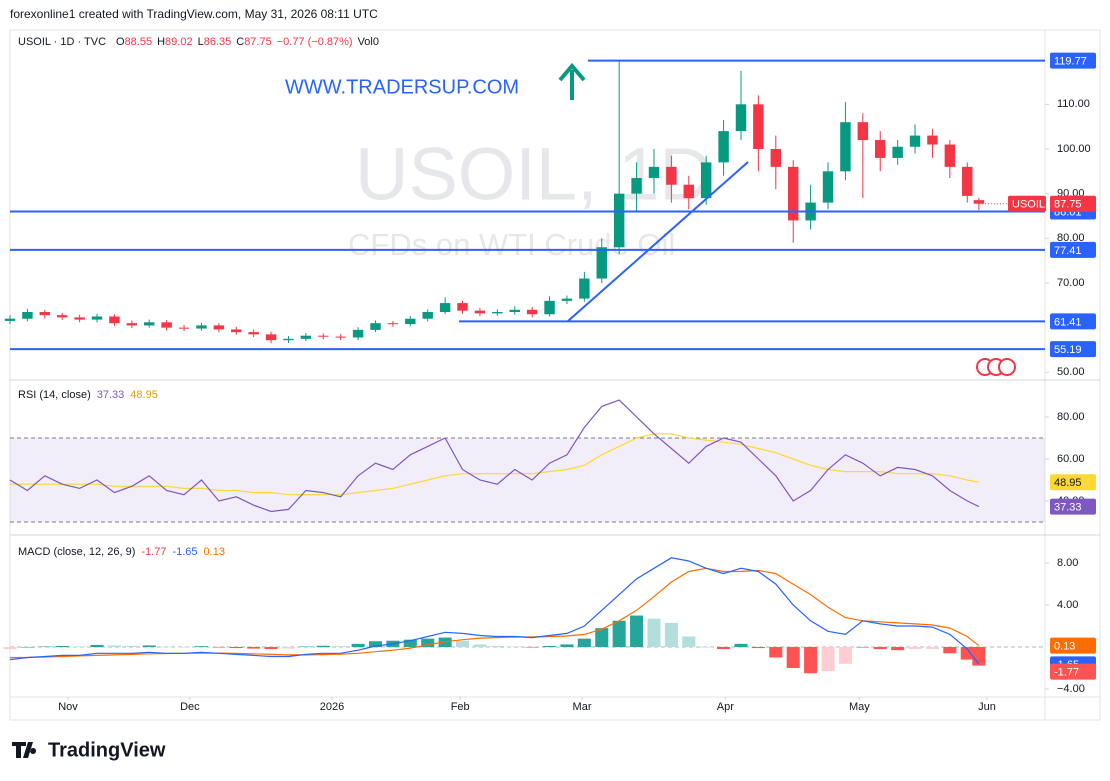 This screenshot has height=781, width=1110. I want to click on macd-legend-value: 0.13, so click(214, 552).